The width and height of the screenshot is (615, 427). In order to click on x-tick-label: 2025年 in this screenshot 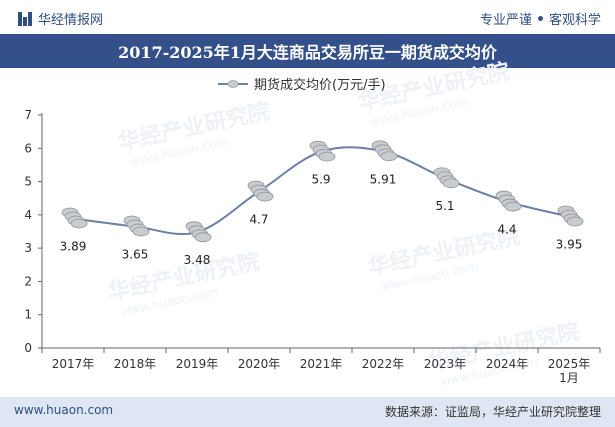, I will do `click(569, 364)`.